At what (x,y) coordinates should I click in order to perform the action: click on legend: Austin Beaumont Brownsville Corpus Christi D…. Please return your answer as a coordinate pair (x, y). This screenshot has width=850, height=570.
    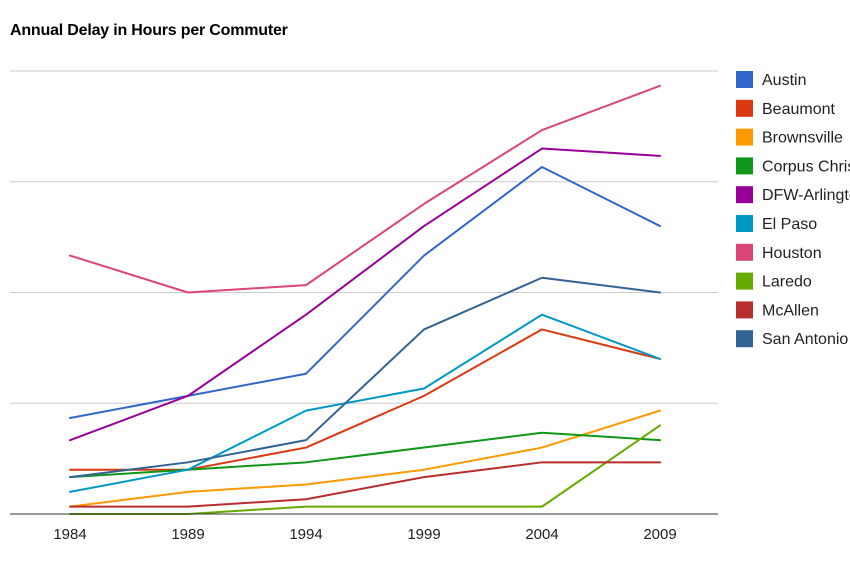
    Looking at the image, I should click on (793, 209).